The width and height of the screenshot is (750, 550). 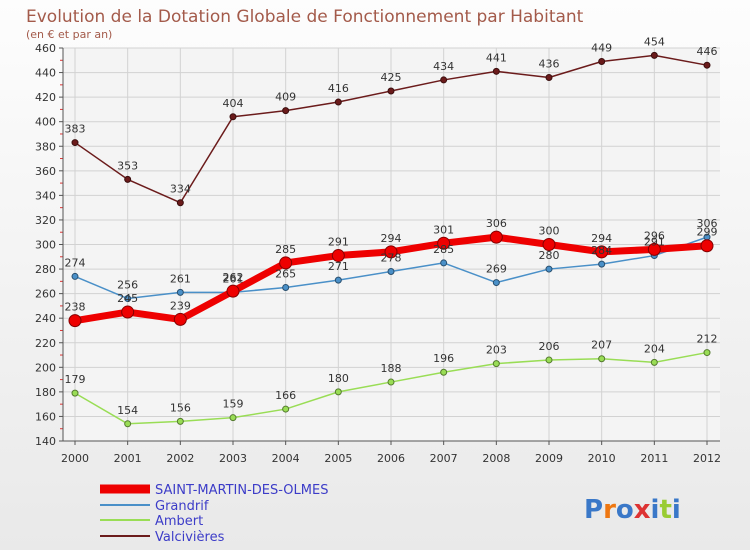 What do you see at coordinates (602, 458) in the screenshot?
I see `x-tick-label: 2010` at bounding box center [602, 458].